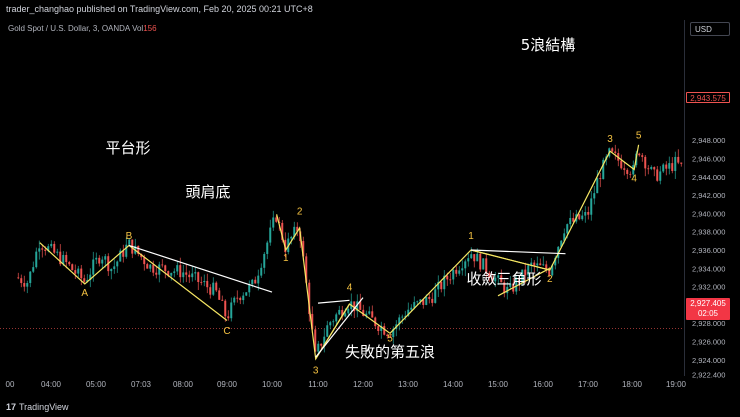  Describe the element at coordinates (708, 159) in the screenshot. I see `y-tick-label: 2,946.000` at that location.